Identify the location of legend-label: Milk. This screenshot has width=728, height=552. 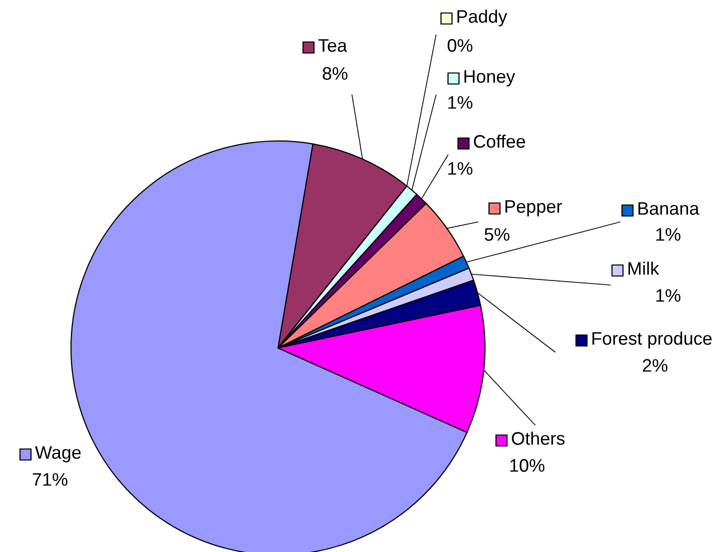
(644, 268).